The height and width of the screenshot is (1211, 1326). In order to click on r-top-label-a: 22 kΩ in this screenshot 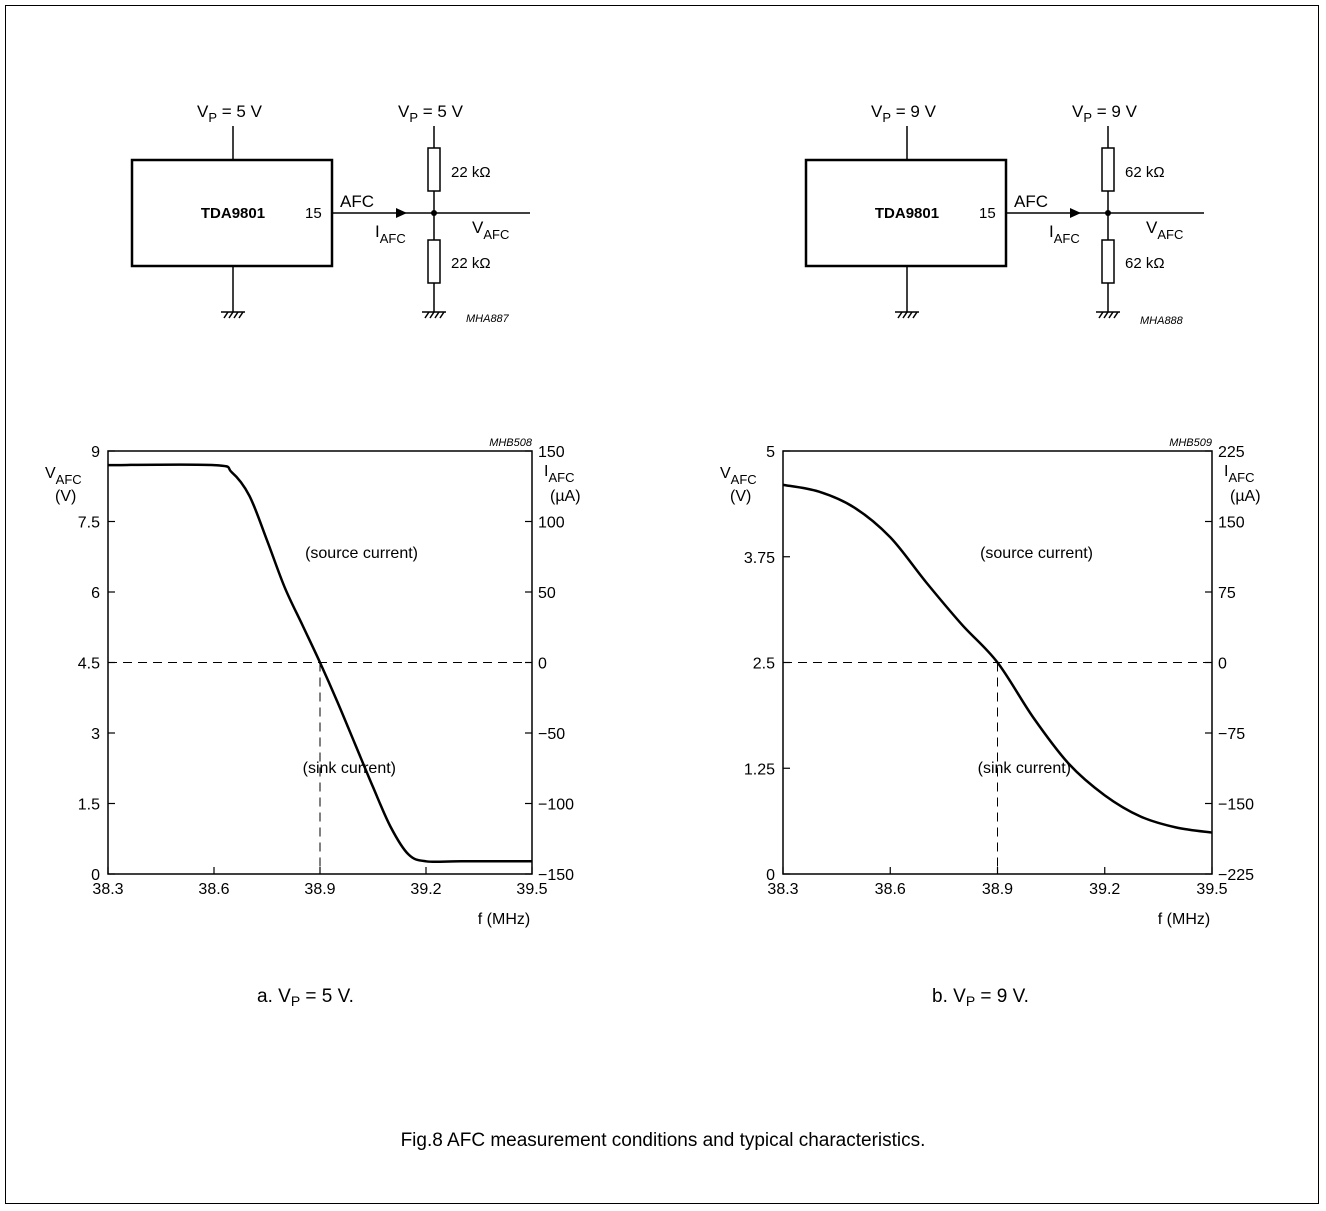, I will do `click(471, 172)`.